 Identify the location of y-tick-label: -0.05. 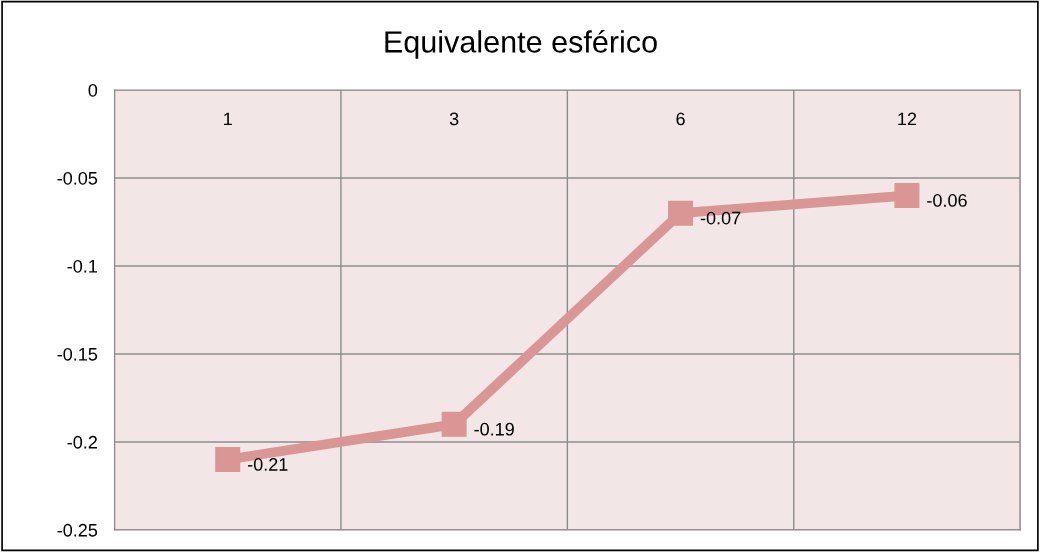
(77, 178).